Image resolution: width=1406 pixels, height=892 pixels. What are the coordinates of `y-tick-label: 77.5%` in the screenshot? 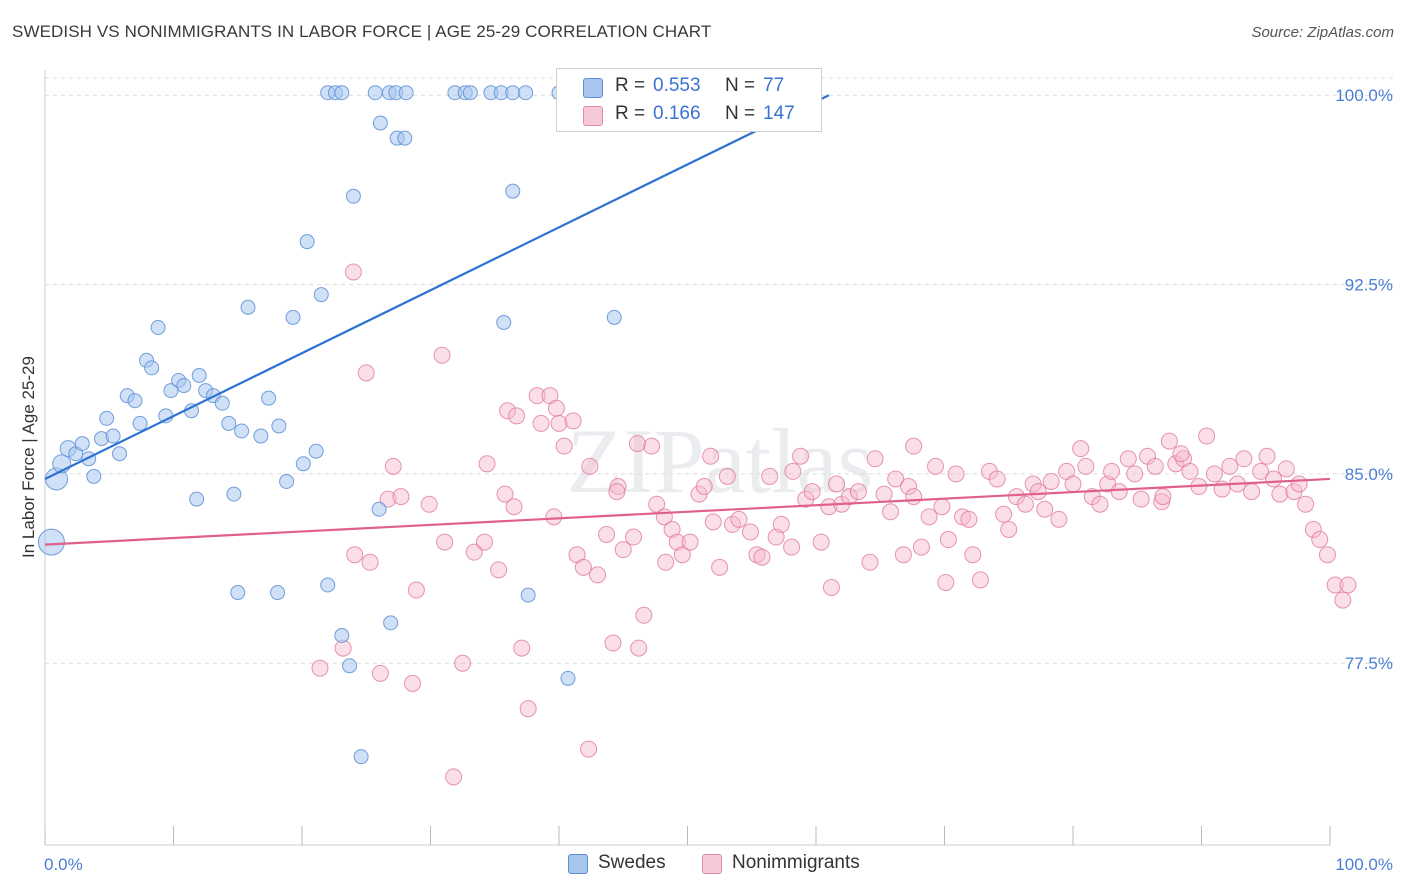 It's located at (1369, 663).